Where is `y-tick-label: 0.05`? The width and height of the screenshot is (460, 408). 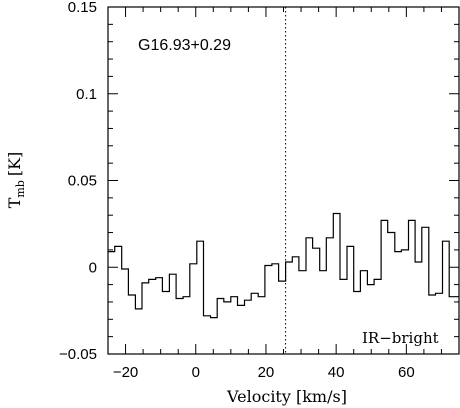 y-tick-label: 0.05 is located at coordinates (82, 181).